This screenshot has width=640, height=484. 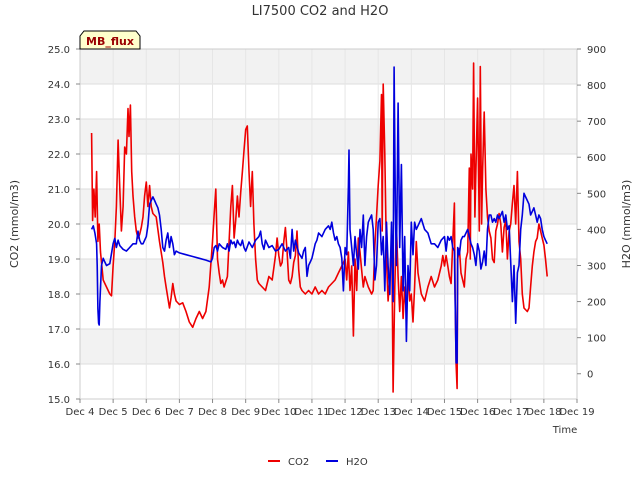 I want to click on x-tick-label: Dec 12, so click(x=344, y=412).